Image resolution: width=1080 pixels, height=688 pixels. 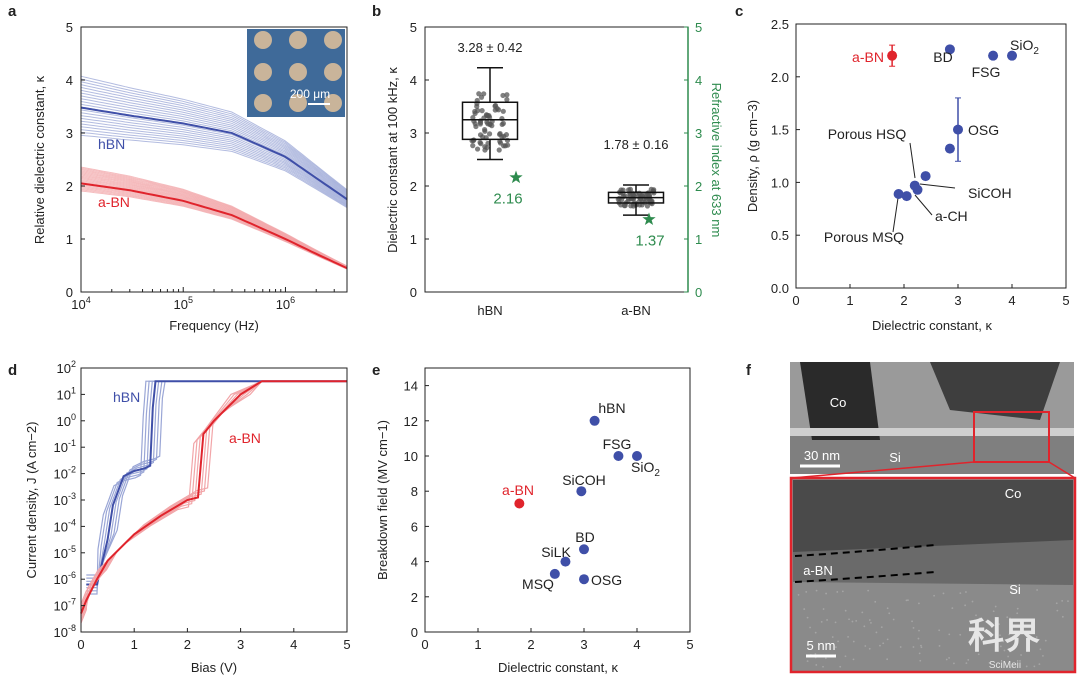 What do you see at coordinates (376, 11) in the screenshot?
I see `panel-letter: b` at bounding box center [376, 11].